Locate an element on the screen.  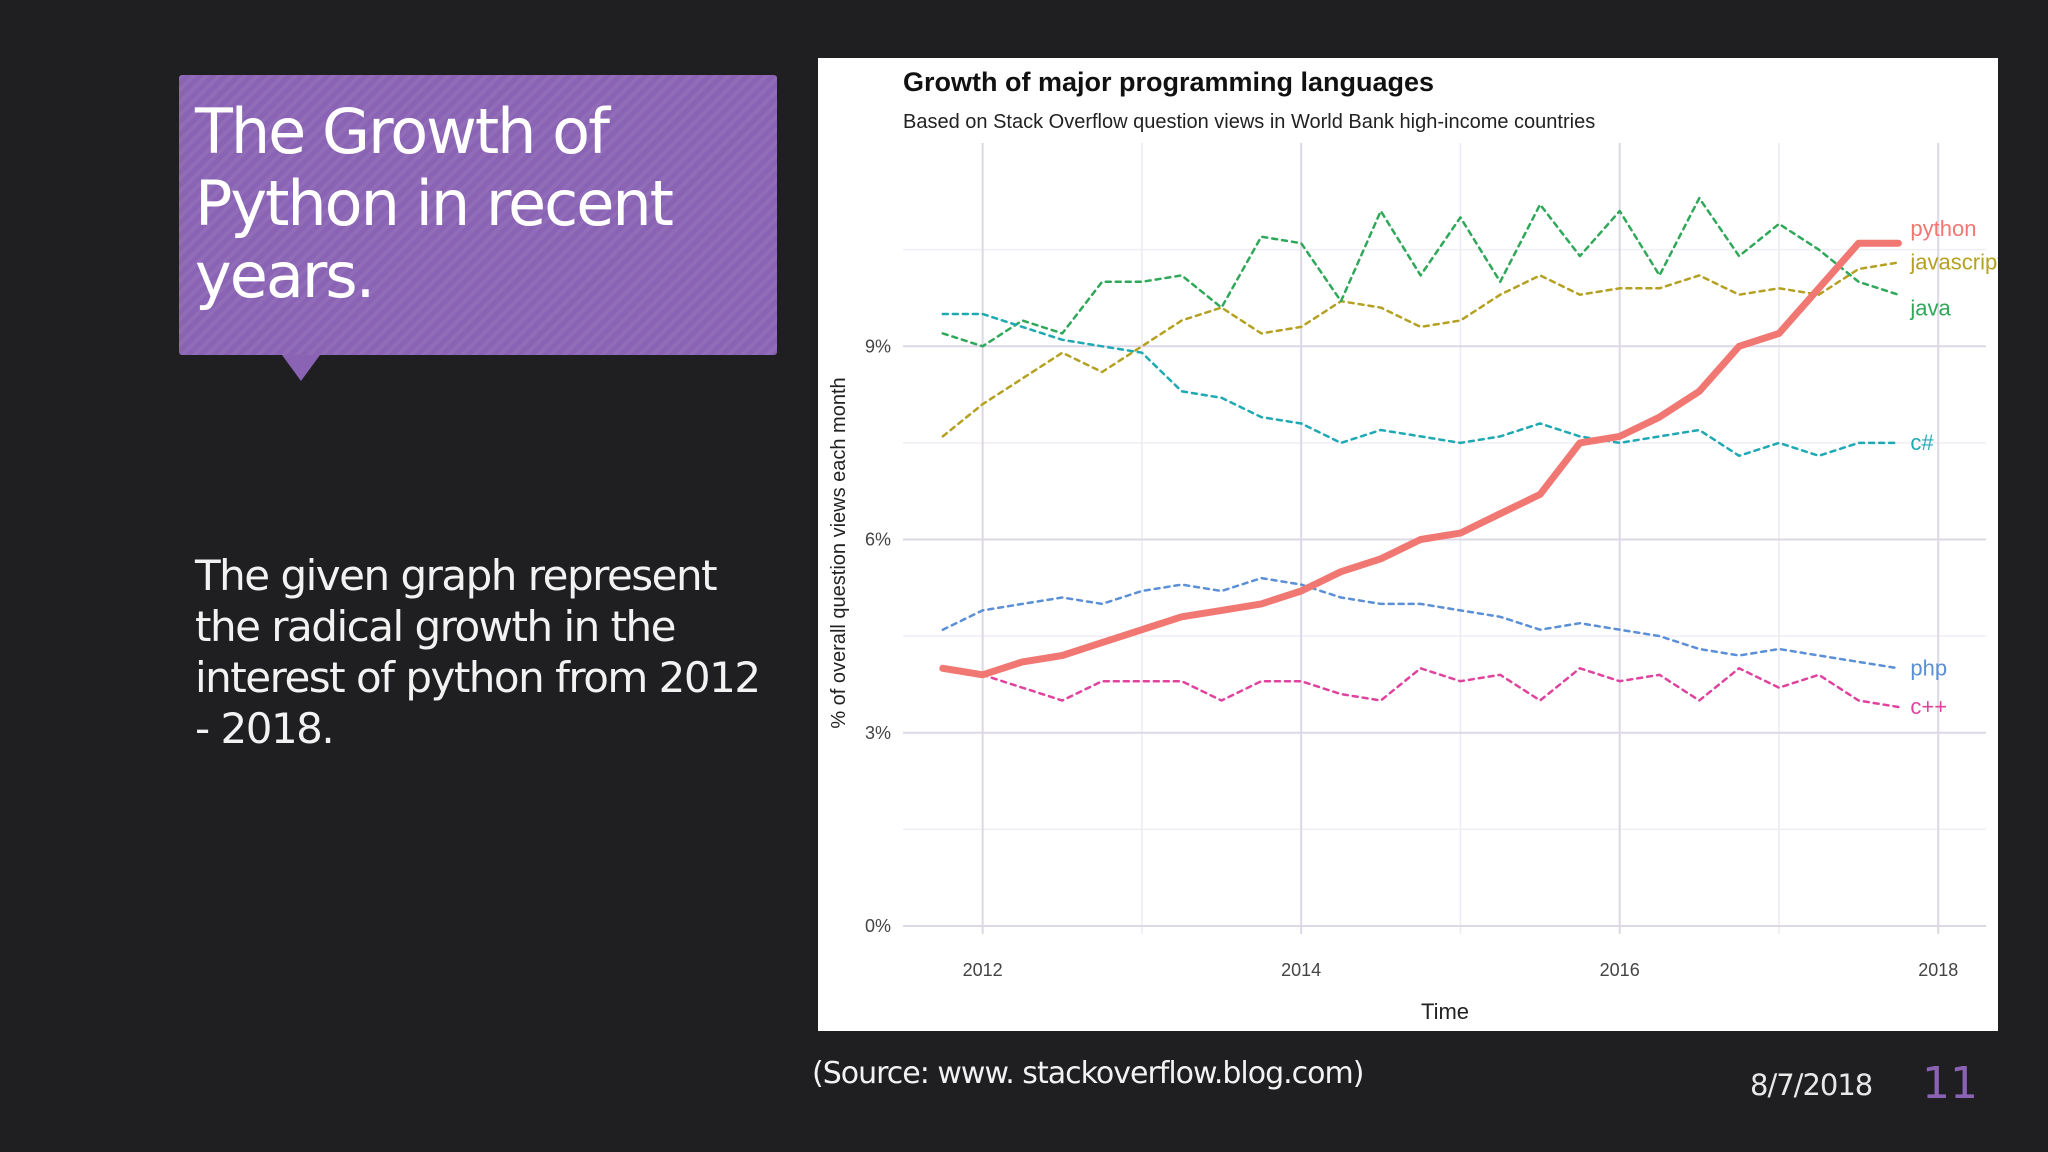
series-label-cp: c# is located at coordinates (1922, 442).